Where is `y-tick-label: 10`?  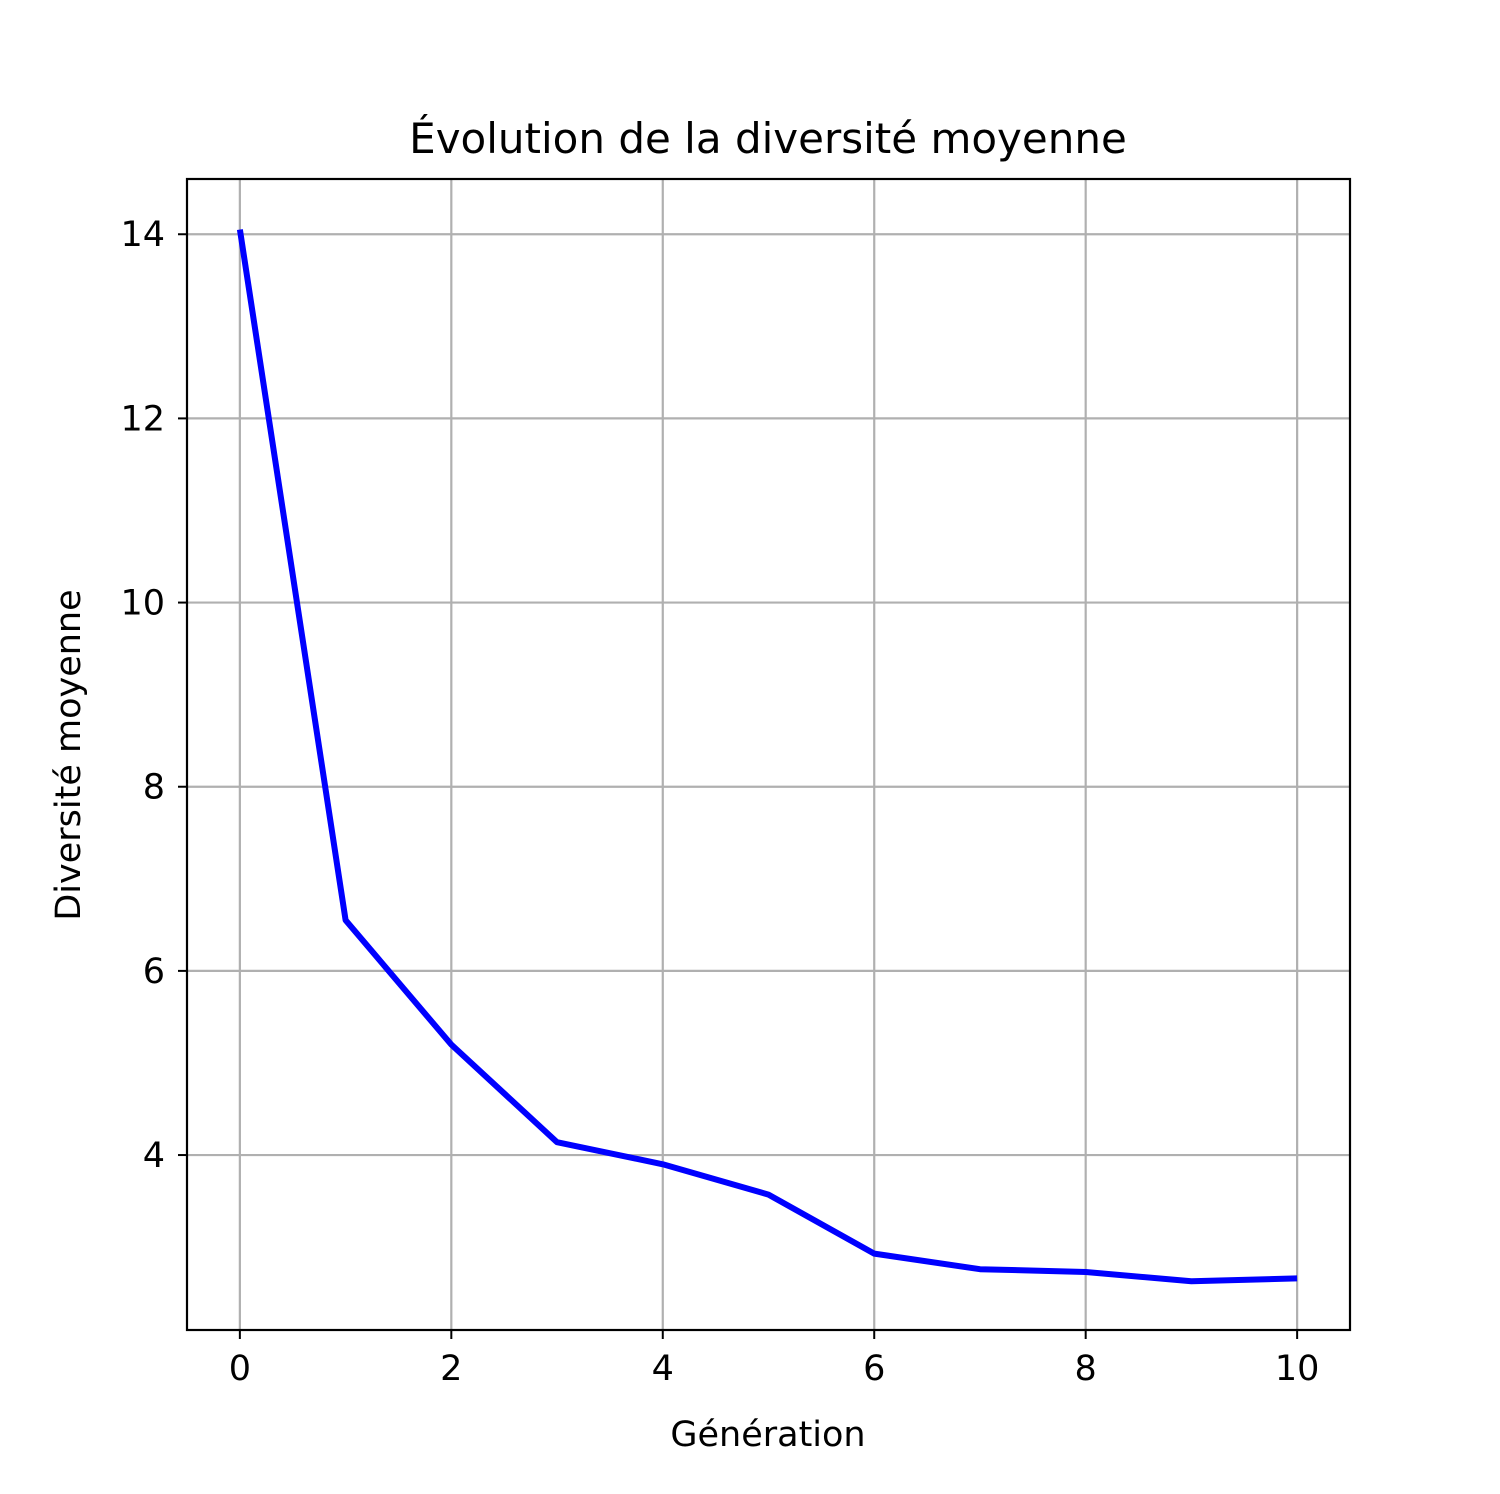
y-tick-label: 10 is located at coordinates (142, 604).